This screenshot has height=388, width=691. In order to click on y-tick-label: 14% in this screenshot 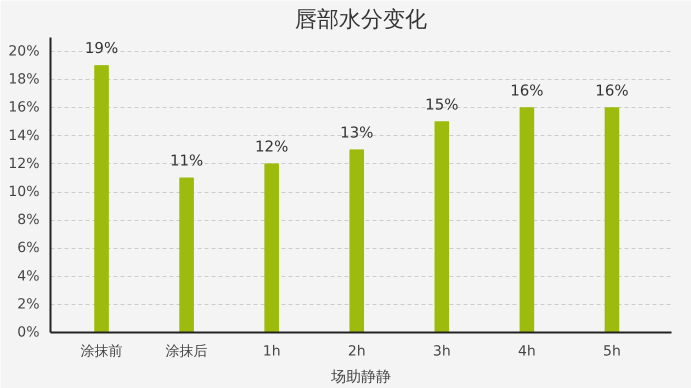, I will do `click(24, 136)`.